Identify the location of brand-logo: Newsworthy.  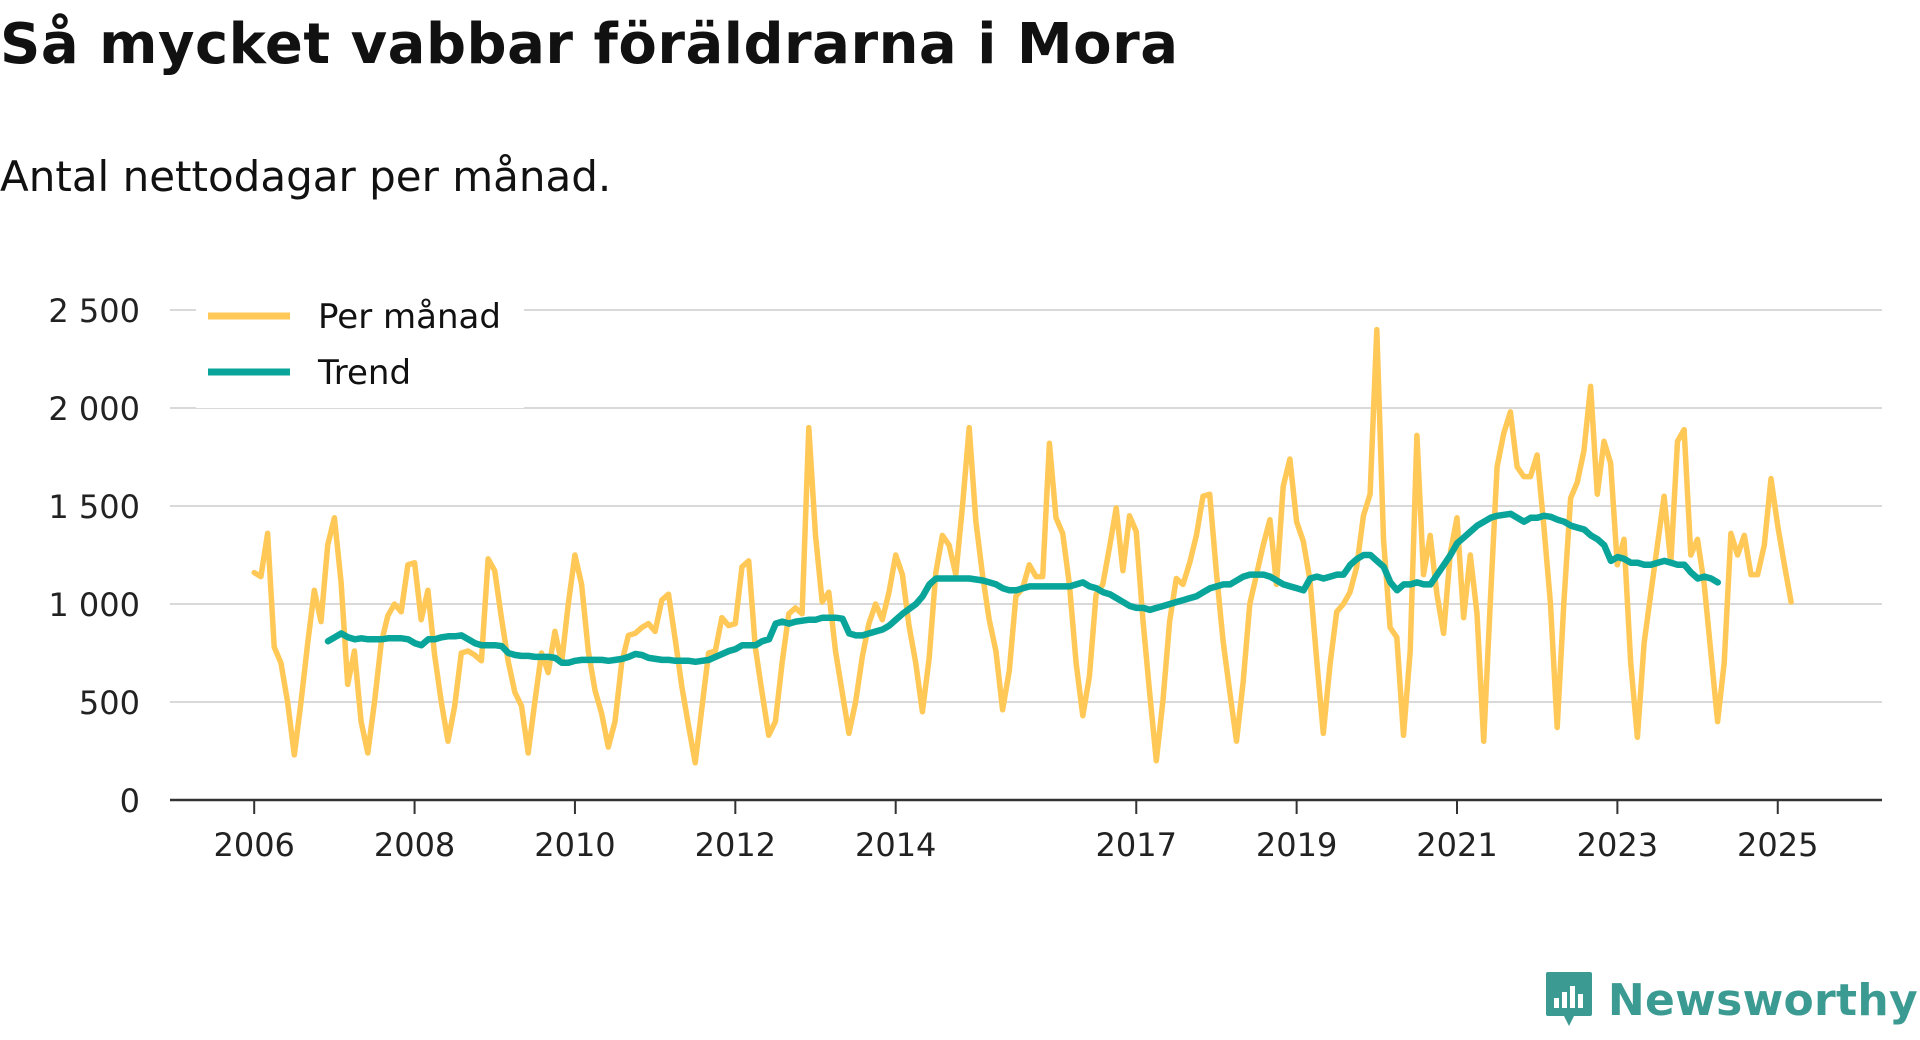
(1731, 1000).